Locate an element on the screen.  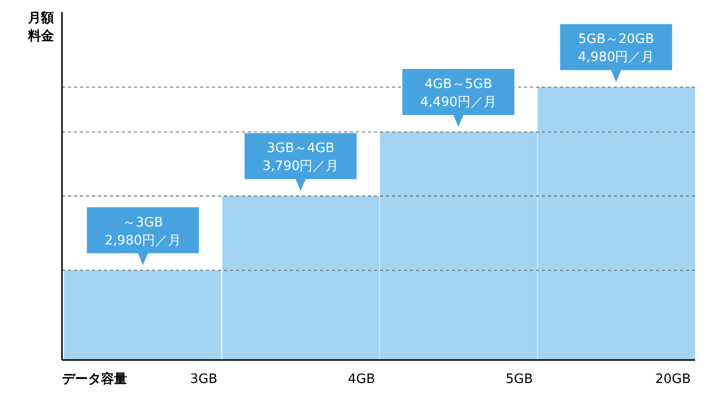
data-label: 5GB～20GB 4,980円／月 is located at coordinates (616, 49).